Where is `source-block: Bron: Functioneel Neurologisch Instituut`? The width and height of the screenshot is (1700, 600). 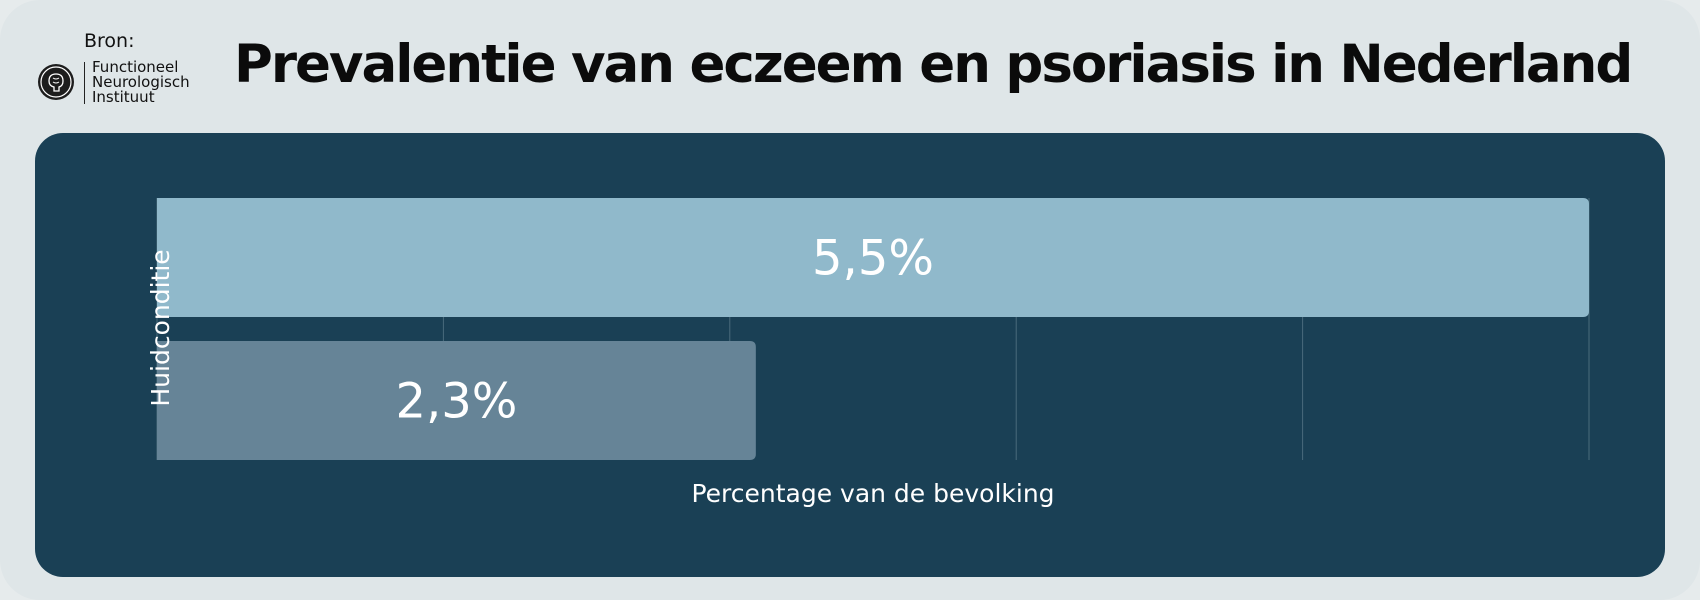 source-block: Bron: Functioneel Neurologisch Instituut is located at coordinates (126, 70).